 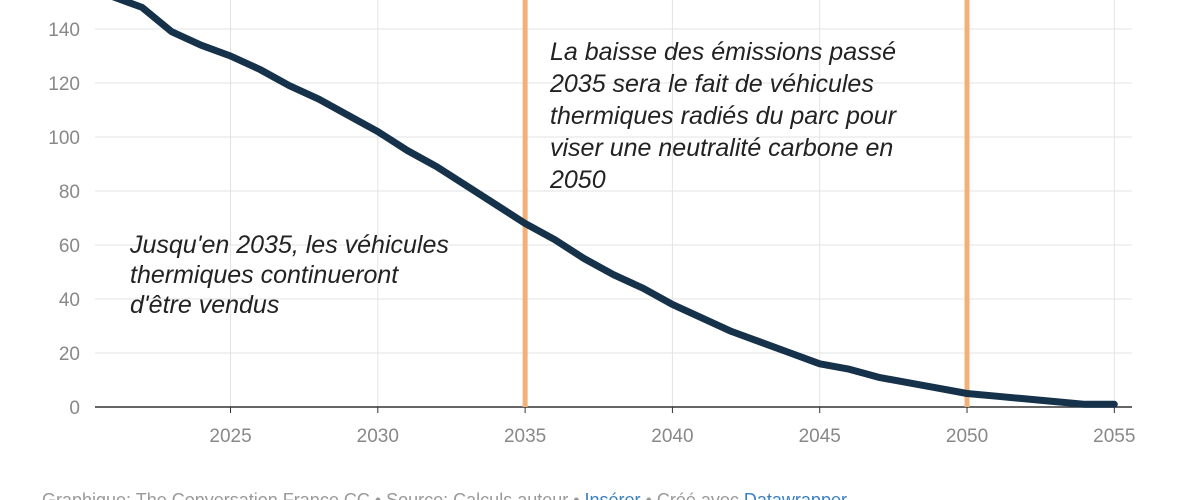 I want to click on annotation: thermiques continueront, so click(x=264, y=275).